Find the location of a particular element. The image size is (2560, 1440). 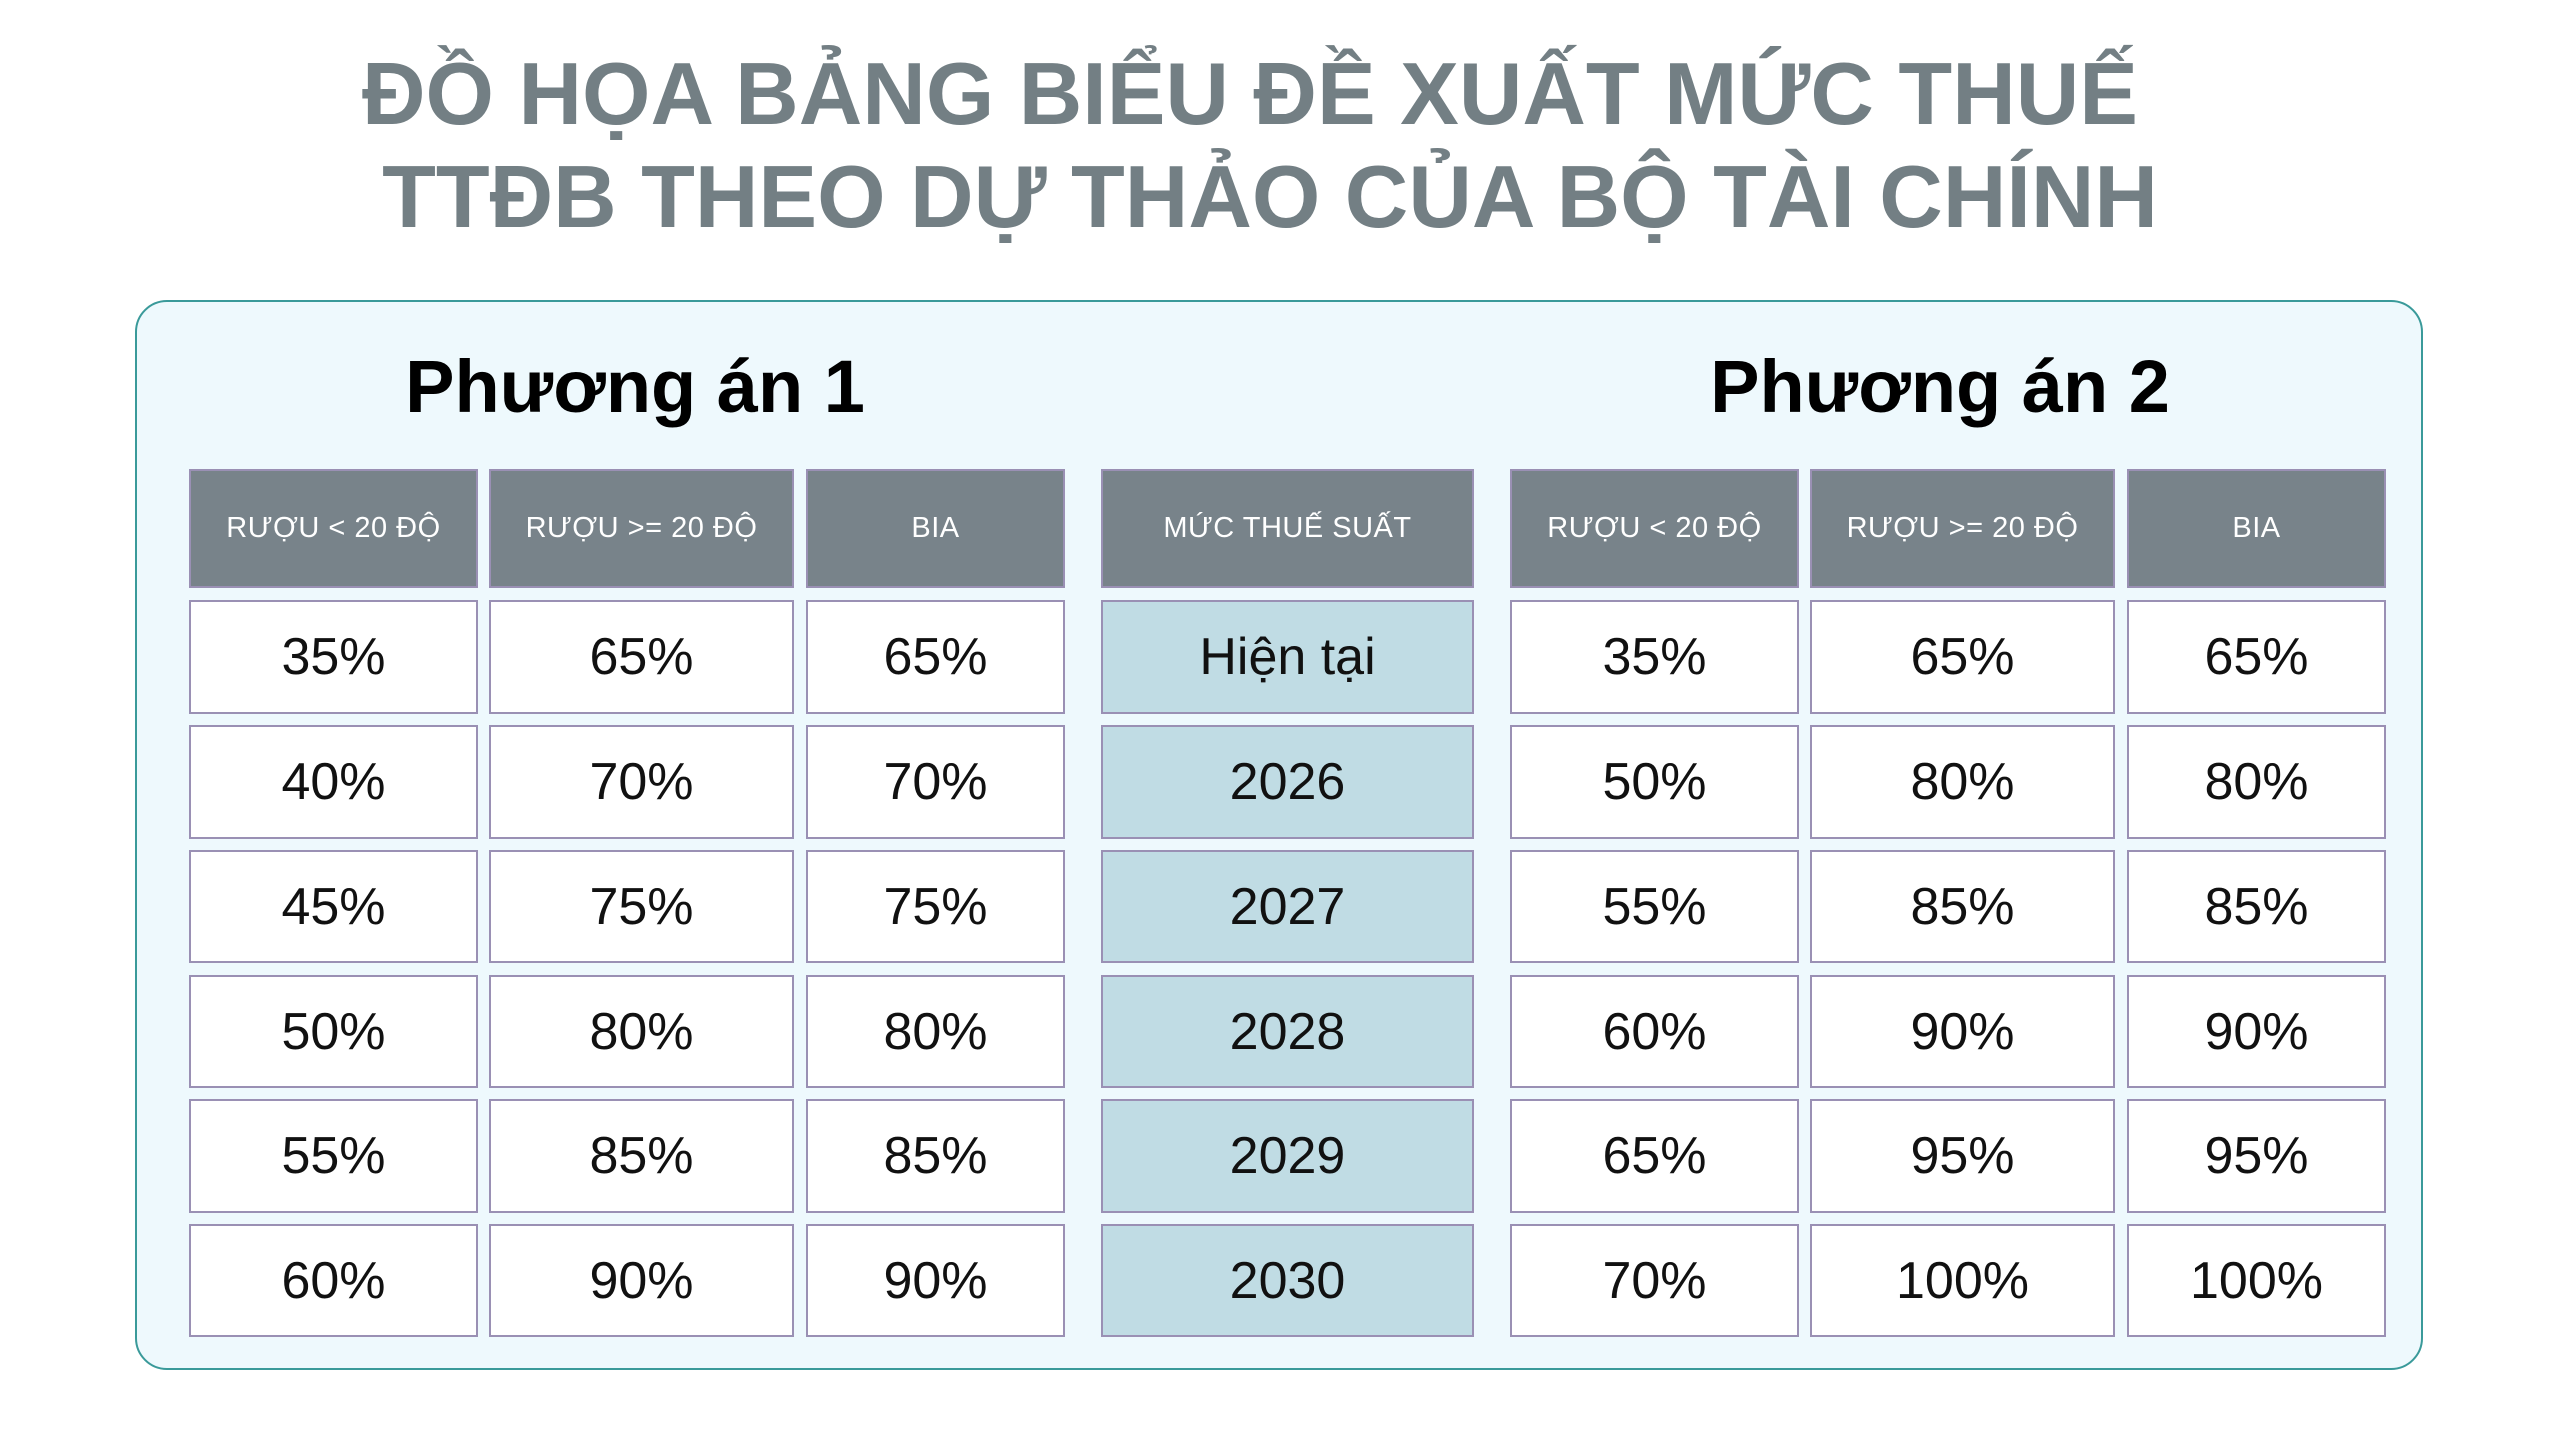

plan-2-rate-cell: 60% is located at coordinates (1654, 1031).